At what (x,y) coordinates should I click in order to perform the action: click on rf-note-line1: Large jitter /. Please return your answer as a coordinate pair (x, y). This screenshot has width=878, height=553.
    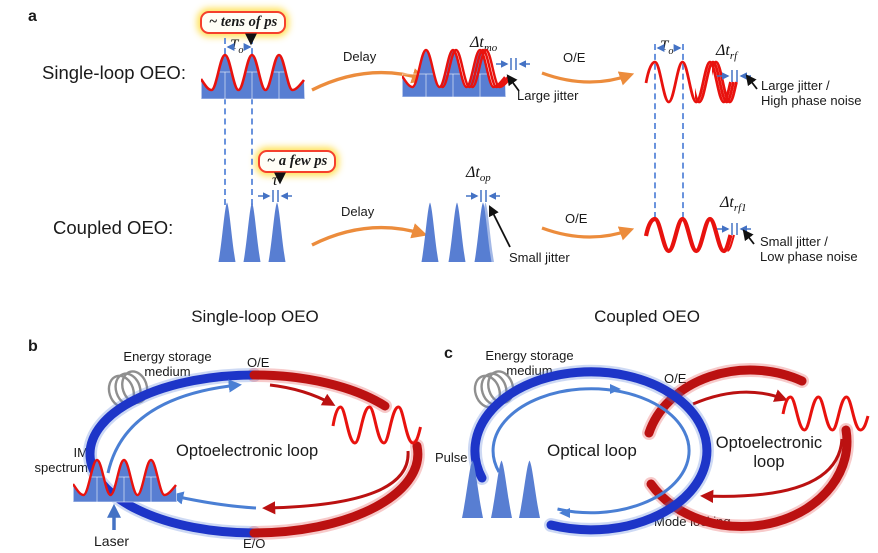
    Looking at the image, I should click on (795, 85).